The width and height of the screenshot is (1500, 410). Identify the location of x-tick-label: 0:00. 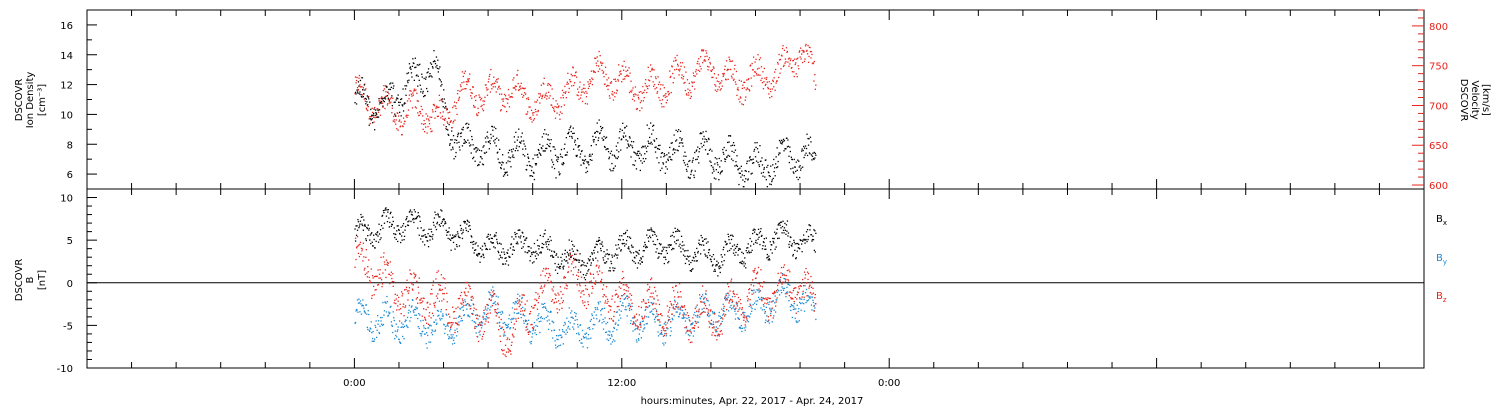
(354, 383).